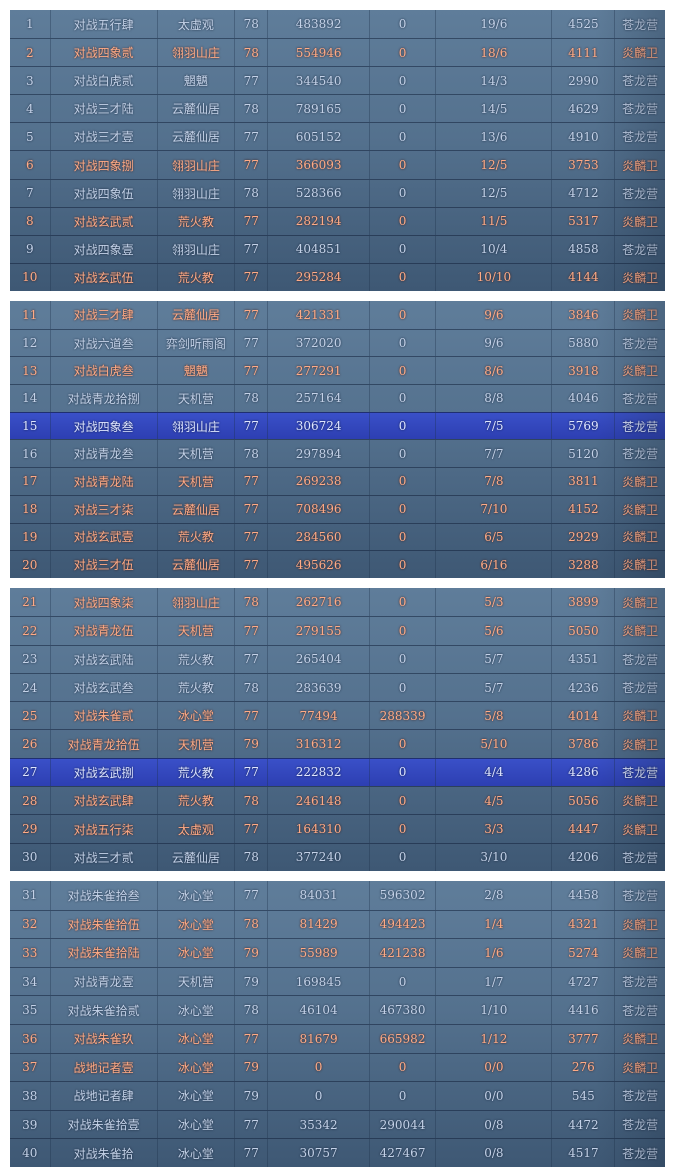  What do you see at coordinates (337, 481) in the screenshot?
I see `table-row: 17 对战青龙陆 天机营 77 269238 0 7/8 3811 炎麟卫` at bounding box center [337, 481].